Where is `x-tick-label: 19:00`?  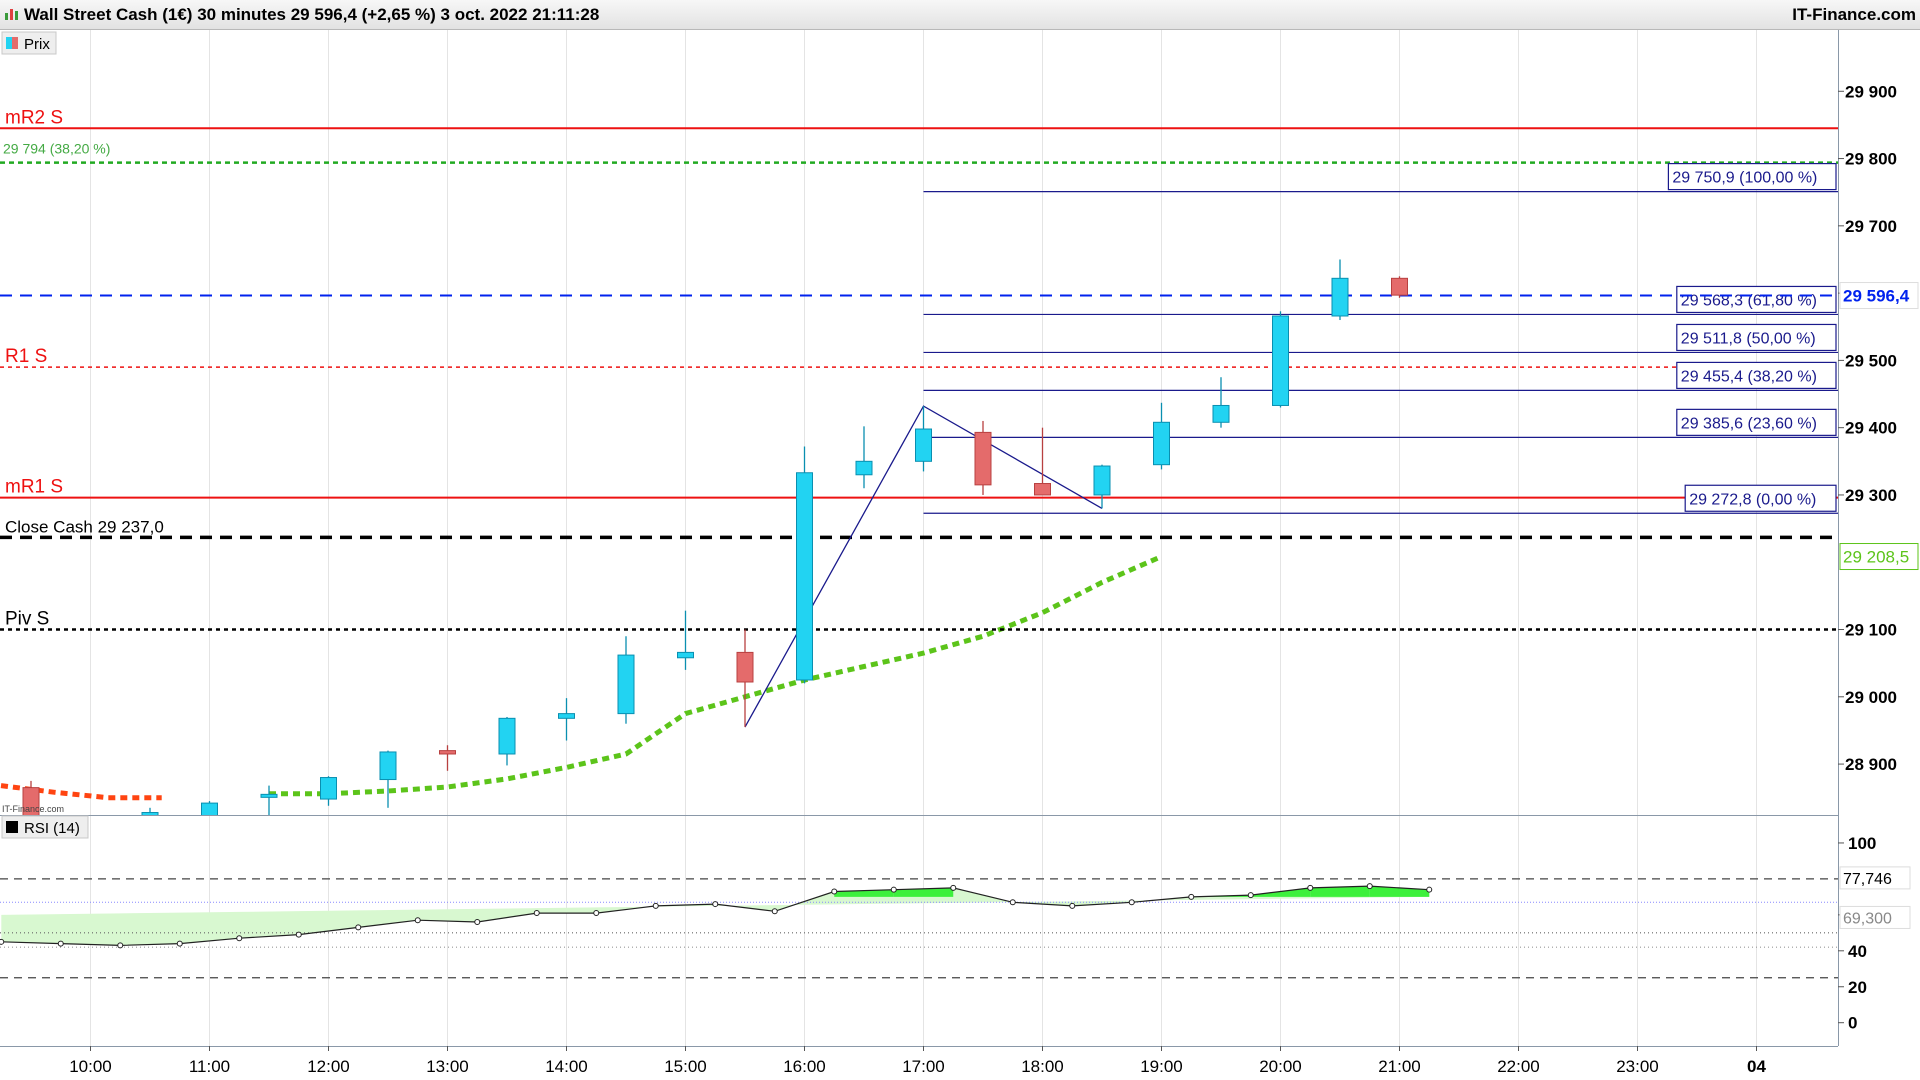
x-tick-label: 19:00 is located at coordinates (1161, 1066).